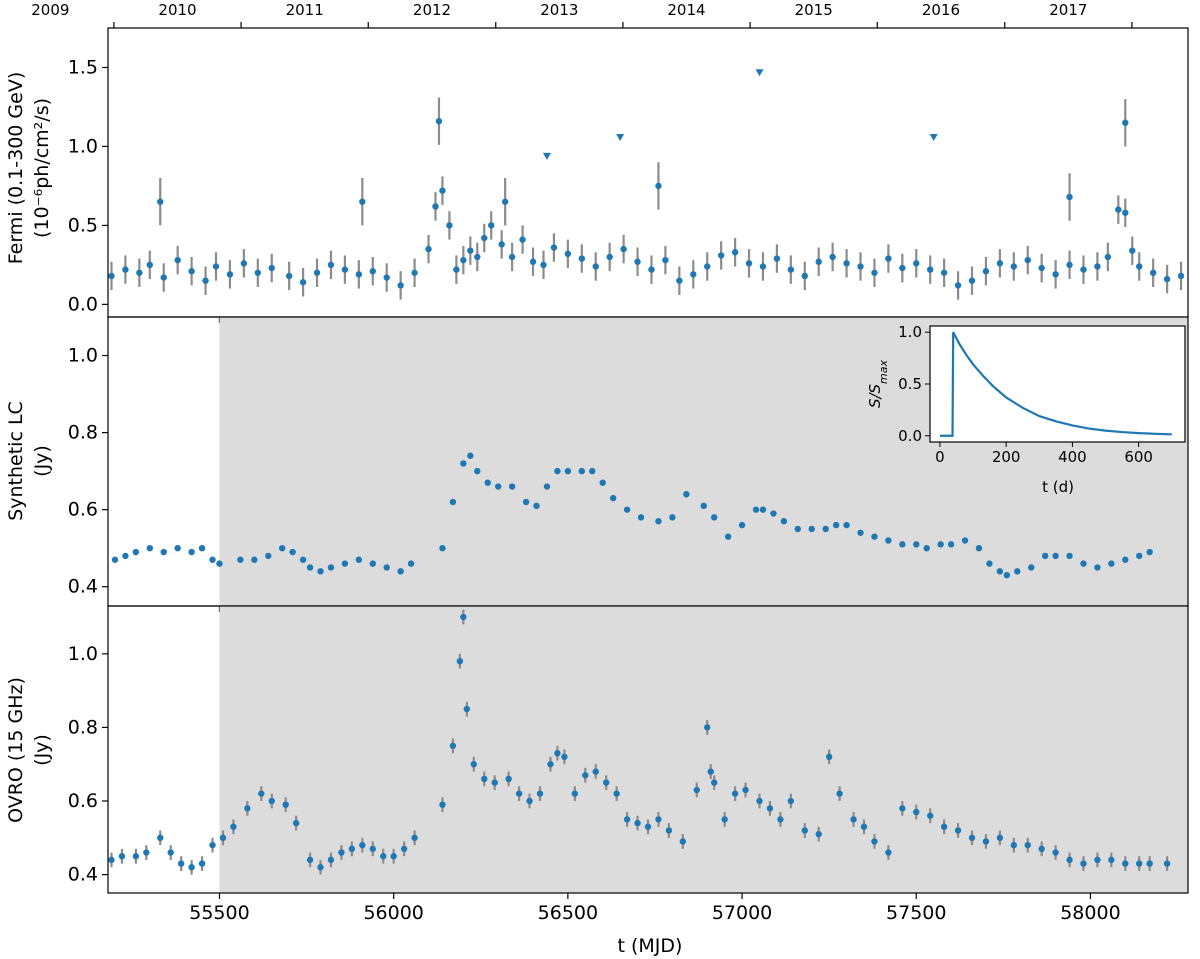 This screenshot has width=1200, height=959. What do you see at coordinates (16, 750) in the screenshot?
I see `ovro-ylabel-line1: OVRO (15 GHz)` at bounding box center [16, 750].